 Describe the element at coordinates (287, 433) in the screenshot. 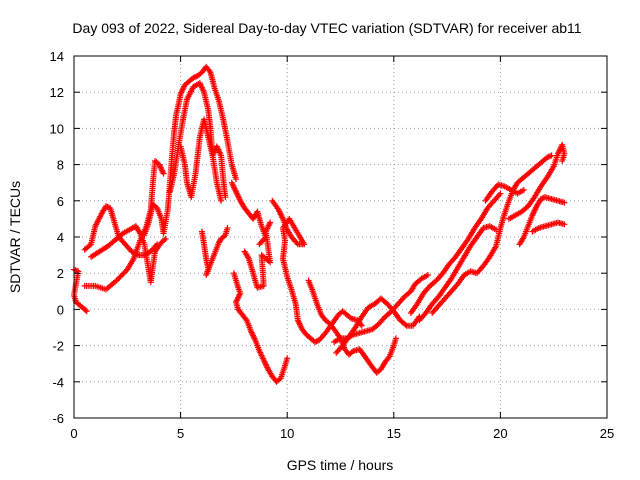

I see `x-tick-label: 10` at that location.